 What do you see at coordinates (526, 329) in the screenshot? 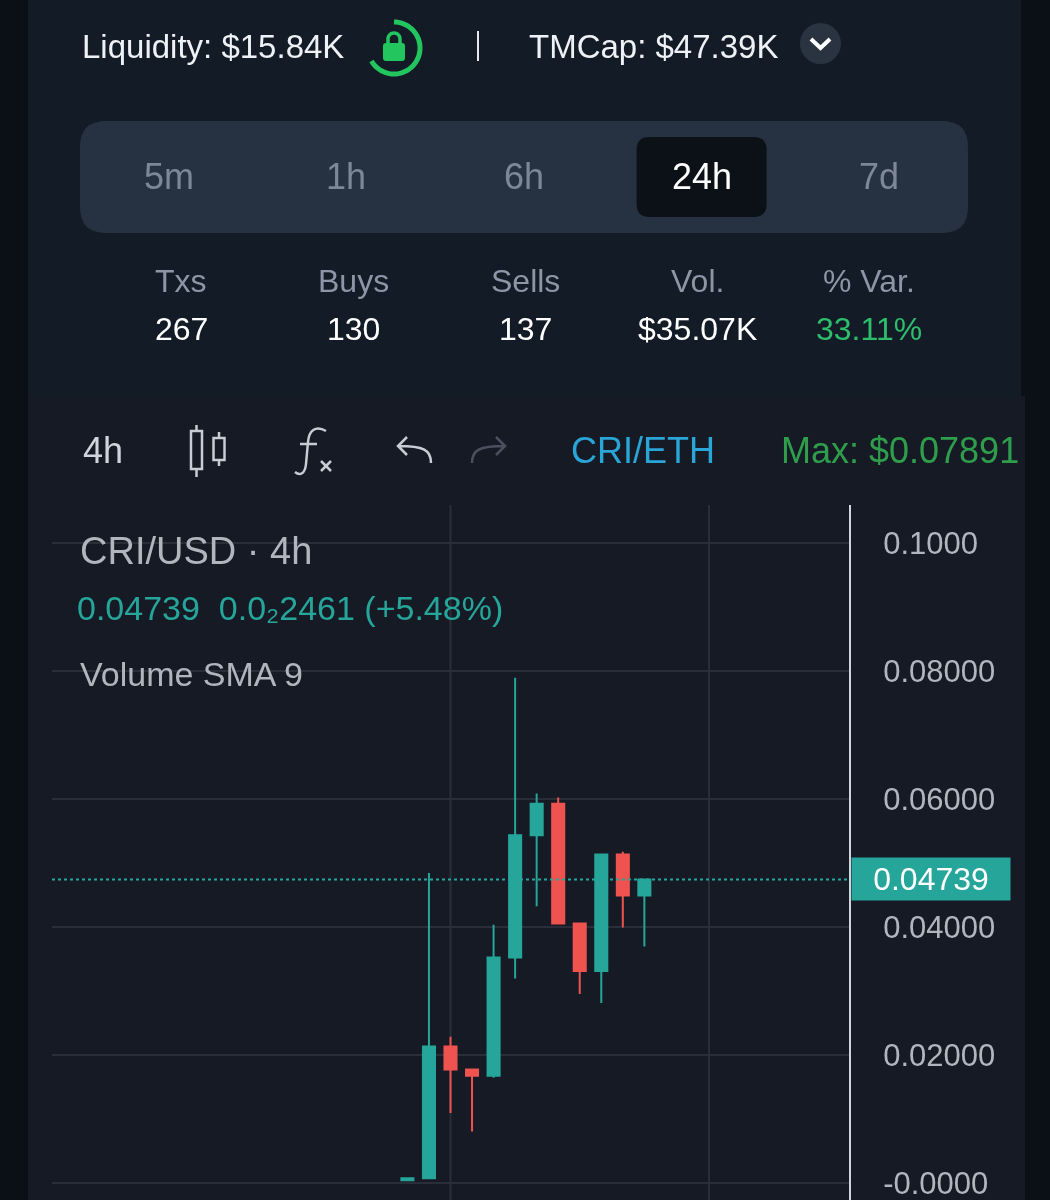
I see `text: 137` at bounding box center [526, 329].